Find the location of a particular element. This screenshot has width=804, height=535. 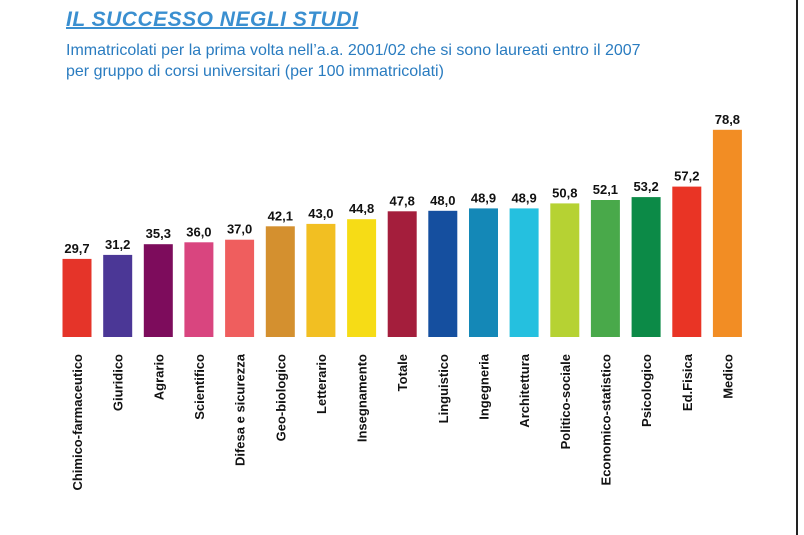

bar-totale is located at coordinates (402, 274).